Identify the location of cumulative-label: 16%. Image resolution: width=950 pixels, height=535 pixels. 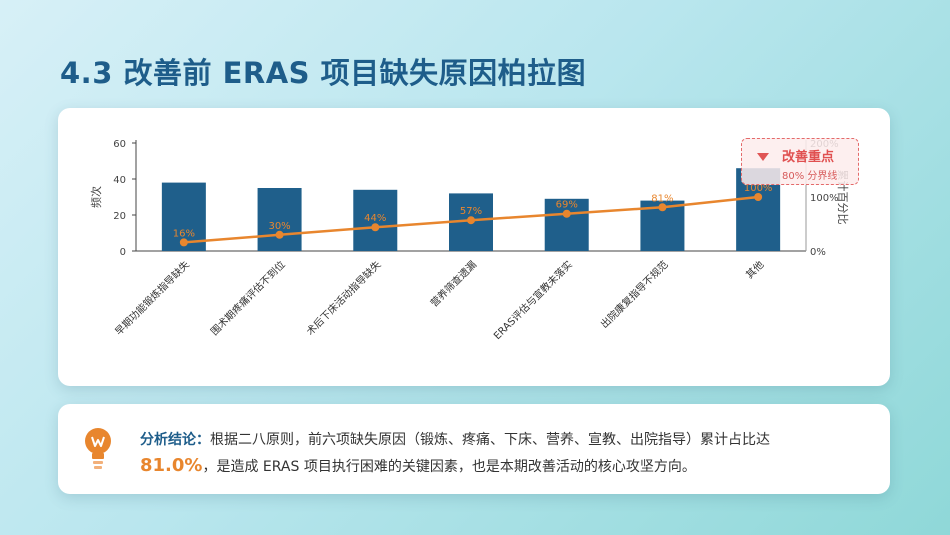
(184, 233).